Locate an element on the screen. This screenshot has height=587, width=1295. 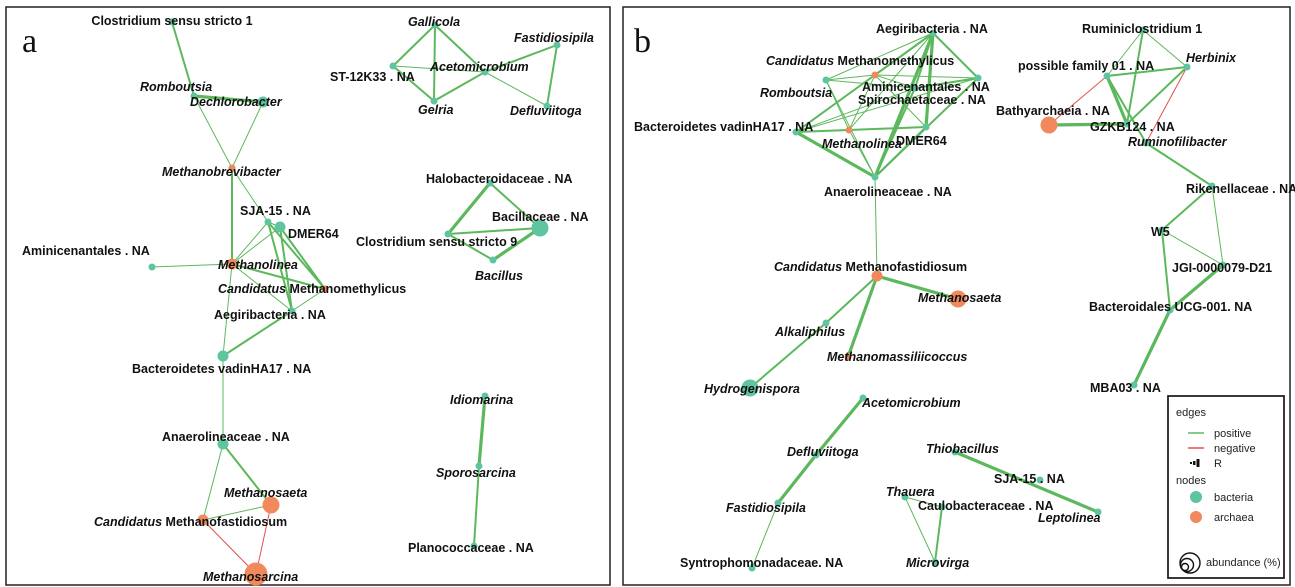
node-label-part: Methanosaeta is located at coordinates (959, 298).